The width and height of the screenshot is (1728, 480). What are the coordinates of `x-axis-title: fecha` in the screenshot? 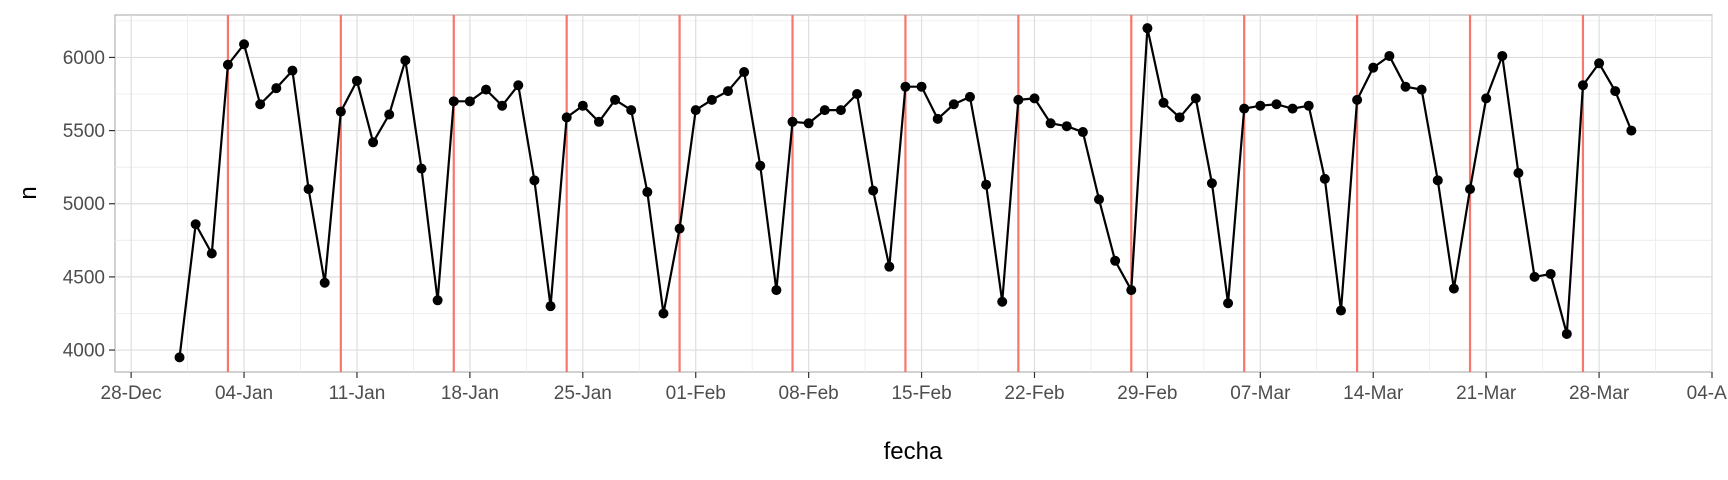 It's located at (913, 451).